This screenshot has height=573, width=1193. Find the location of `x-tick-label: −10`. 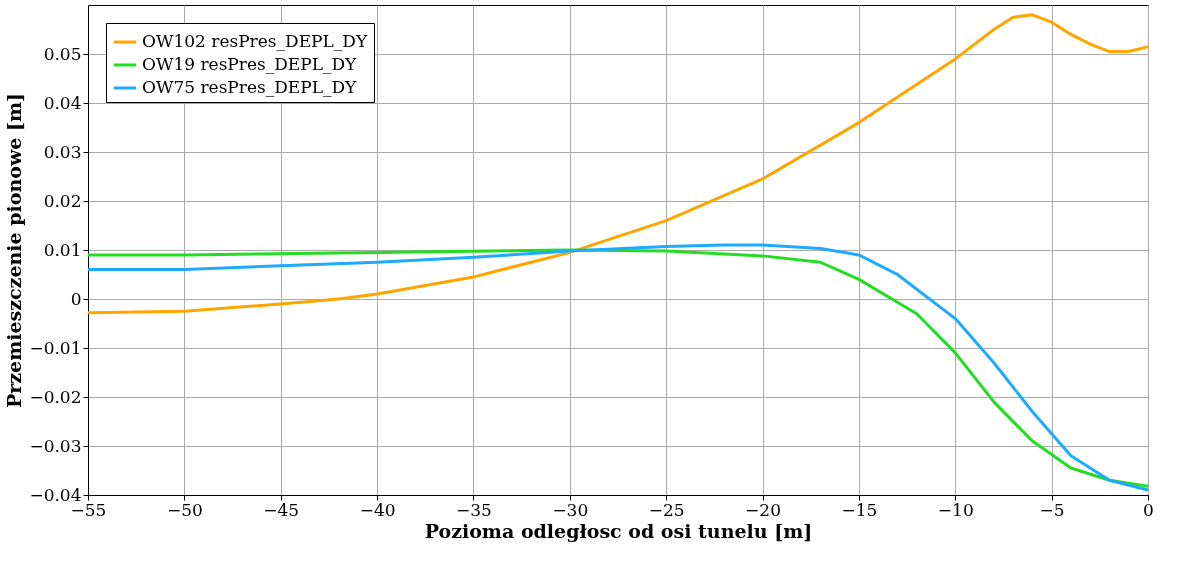

x-tick-label: −10 is located at coordinates (955, 509).